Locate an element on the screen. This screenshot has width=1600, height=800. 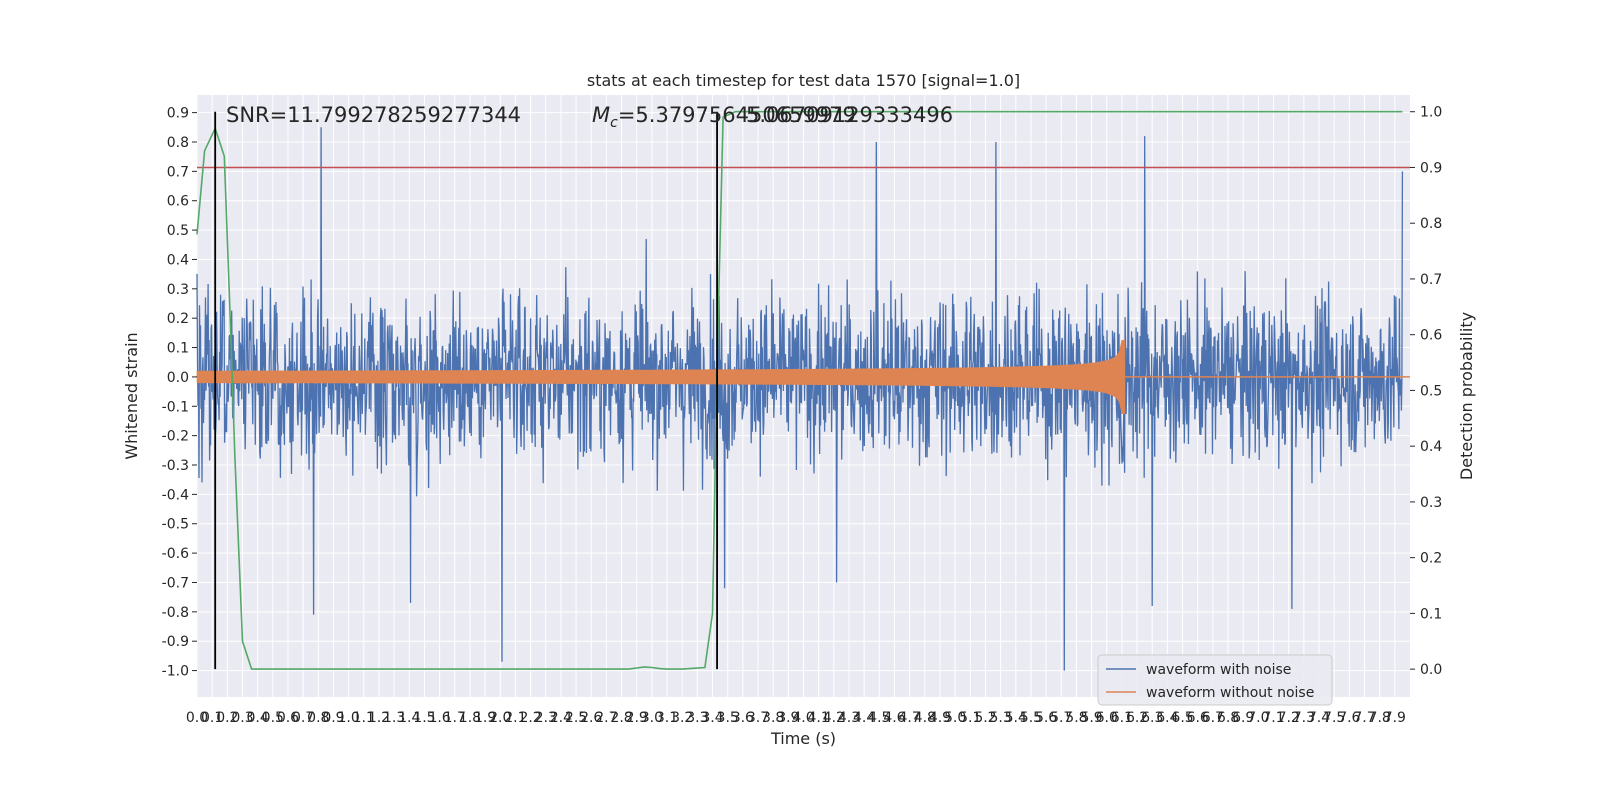
x-tick-label: 5.3 is located at coordinates (1000, 718).